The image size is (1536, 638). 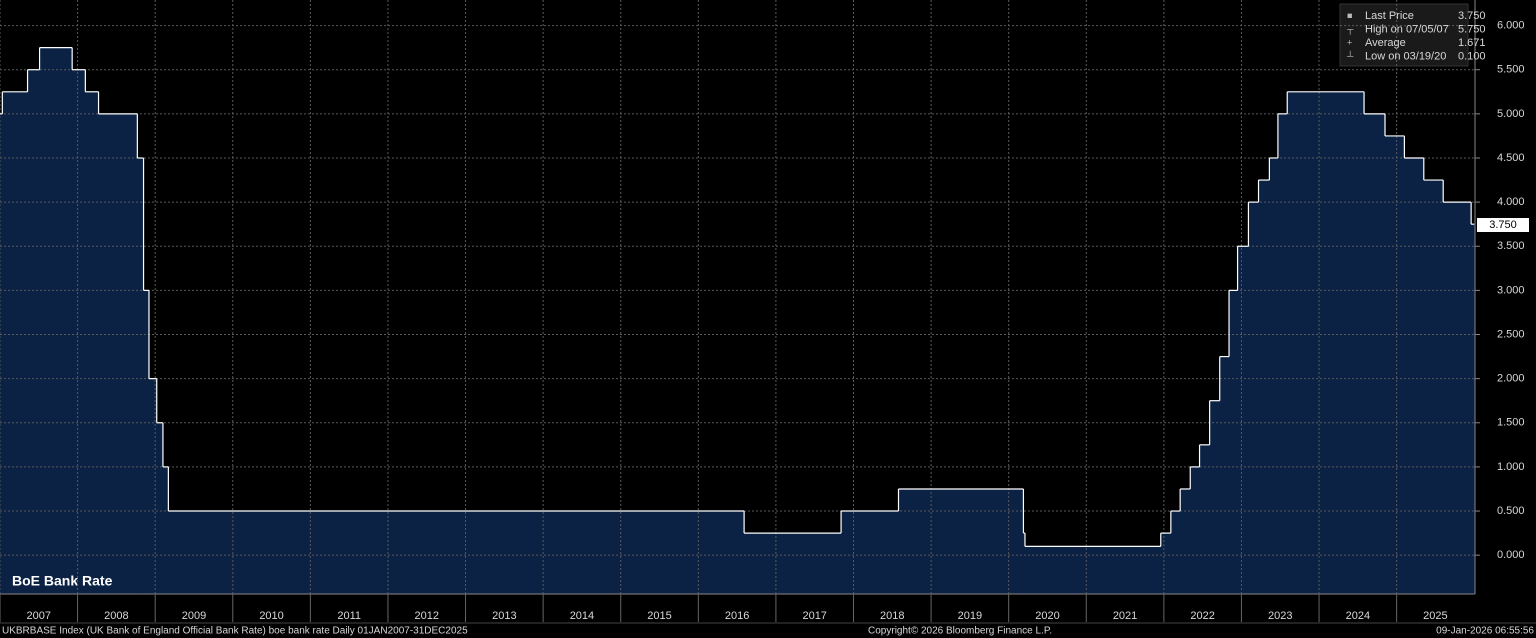 What do you see at coordinates (1349, 42) in the screenshot?
I see `legend-symbol: +` at bounding box center [1349, 42].